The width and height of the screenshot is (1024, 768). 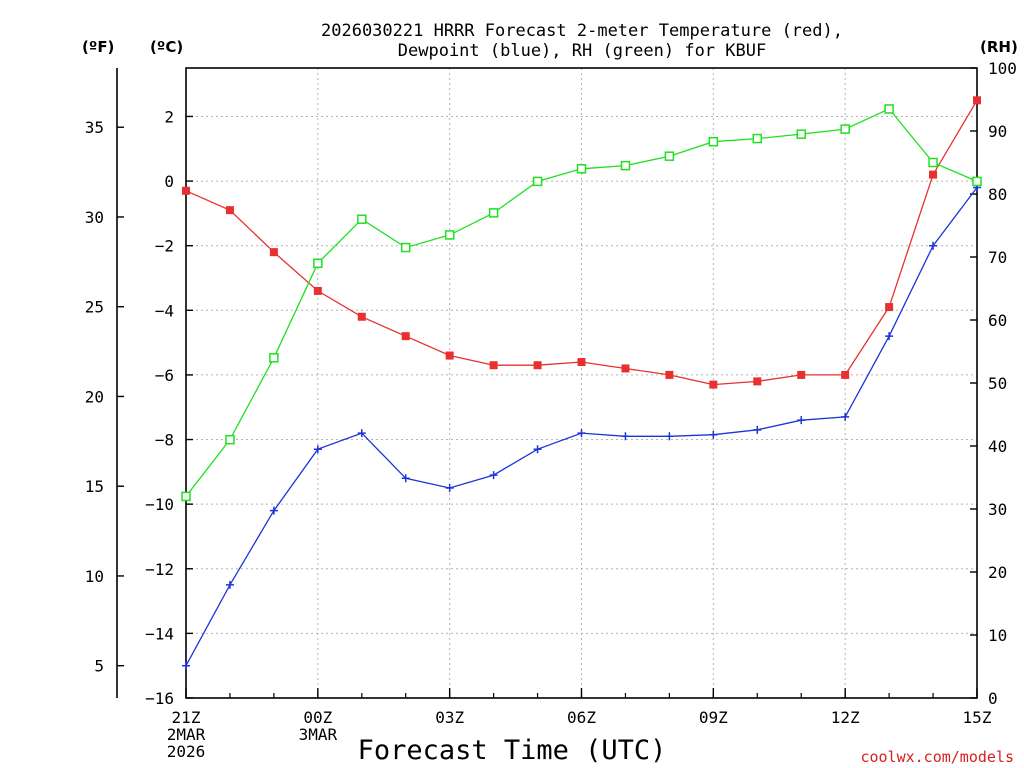 I want to click on rh-tick-label: 0, so click(x=993, y=698).